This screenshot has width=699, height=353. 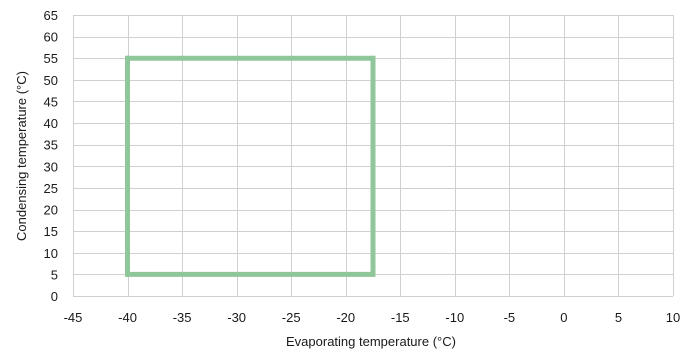 What do you see at coordinates (51, 80) in the screenshot?
I see `y-tick-label: 50` at bounding box center [51, 80].